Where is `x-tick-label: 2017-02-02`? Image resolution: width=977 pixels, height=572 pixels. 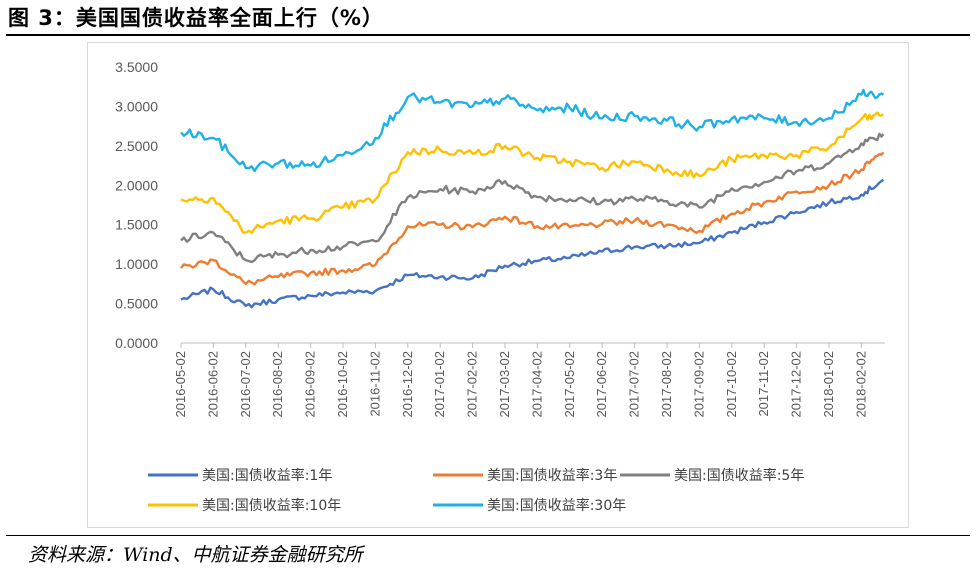 x-tick-label: 2017-02-02 is located at coordinates (472, 384).